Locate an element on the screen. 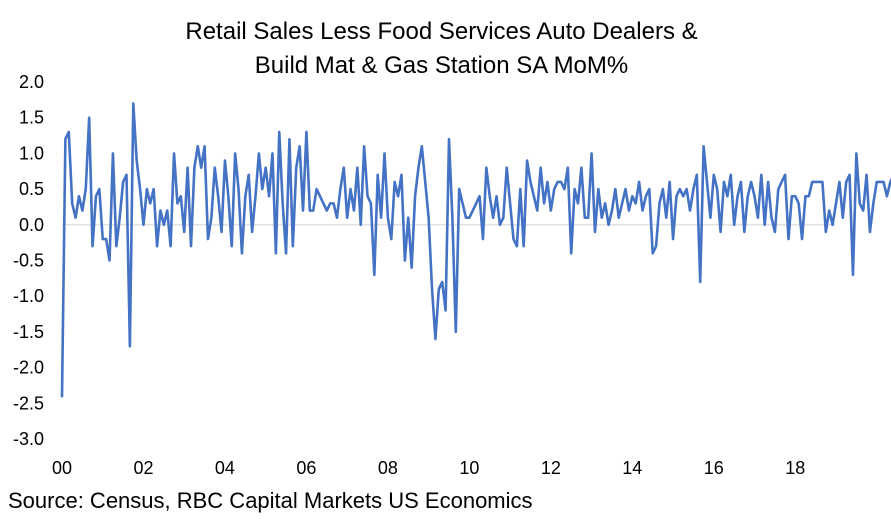 The image size is (891, 531). y-tick-label: 0.5 is located at coordinates (31, 189).